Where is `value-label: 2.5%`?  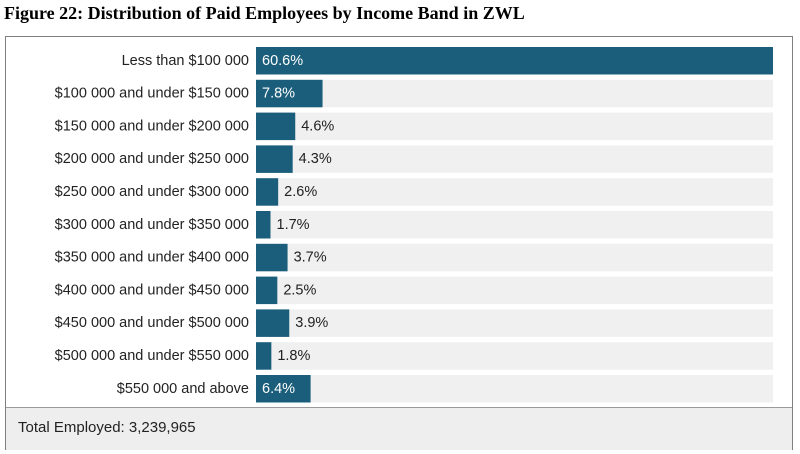 value-label: 2.5% is located at coordinates (299, 290).